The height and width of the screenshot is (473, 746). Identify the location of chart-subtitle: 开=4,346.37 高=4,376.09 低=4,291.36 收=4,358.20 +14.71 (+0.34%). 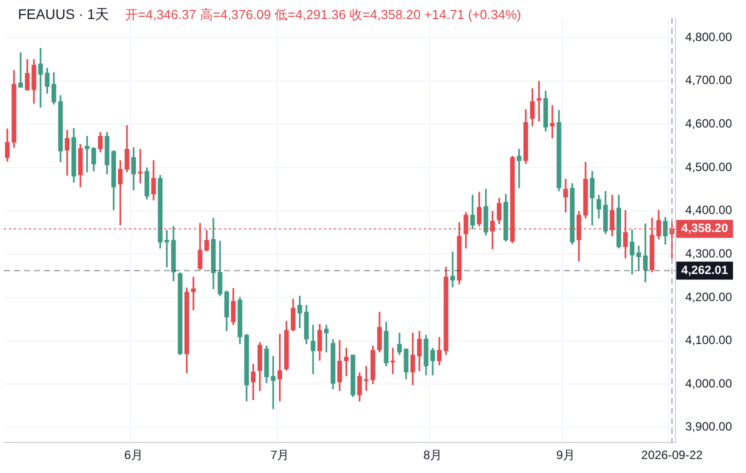
(323, 15).